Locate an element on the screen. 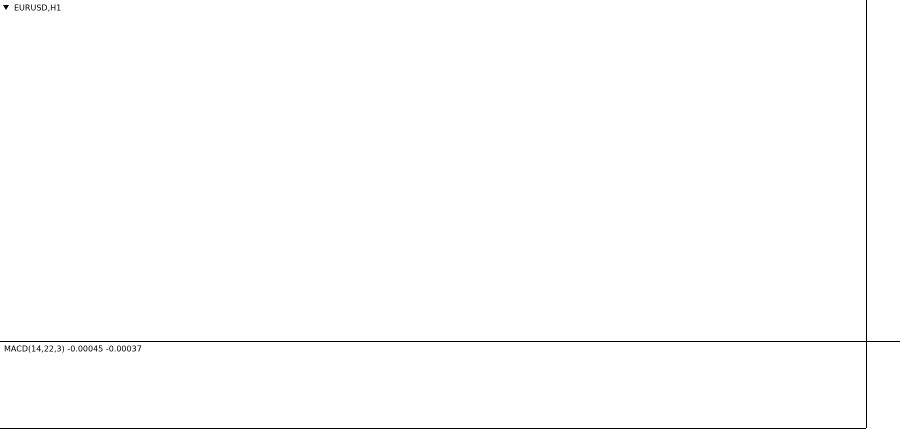 The height and width of the screenshot is (441, 900). title-icon is located at coordinates (6, 7).